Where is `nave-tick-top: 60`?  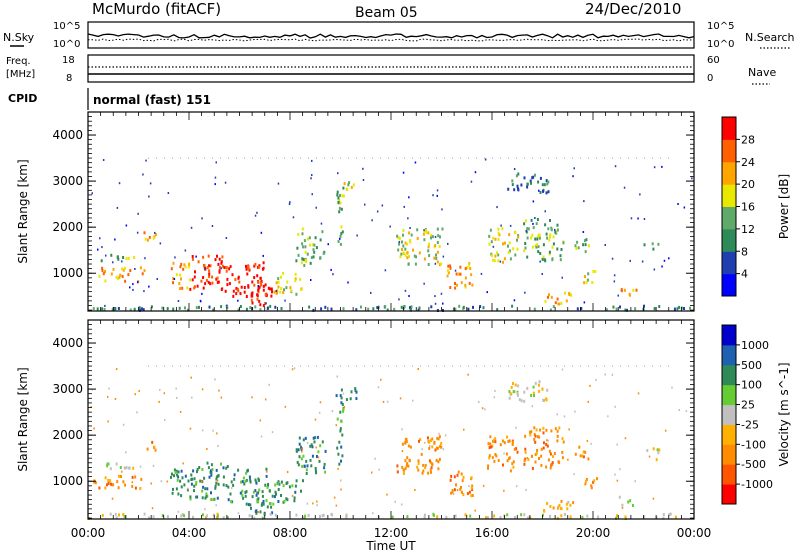 nave-tick-top: 60 is located at coordinates (713, 60).